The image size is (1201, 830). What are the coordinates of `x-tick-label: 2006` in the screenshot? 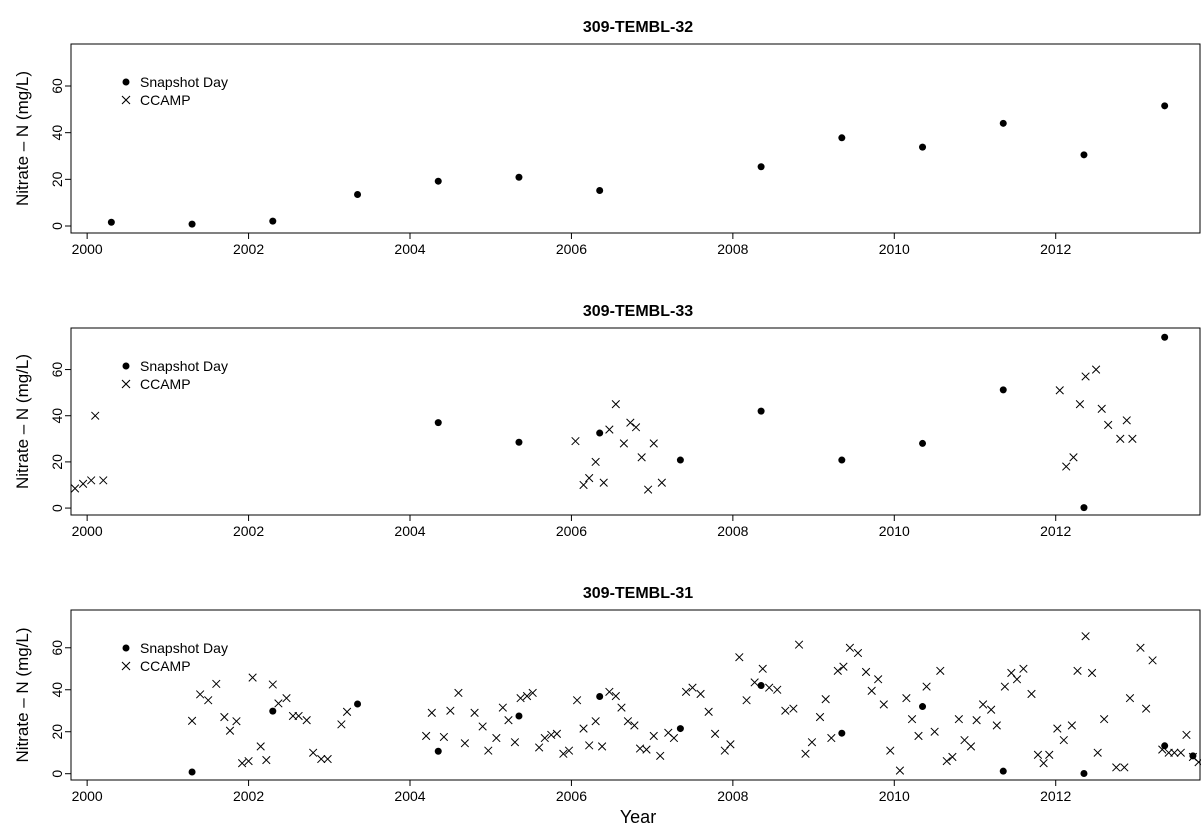 It's located at (571, 531).